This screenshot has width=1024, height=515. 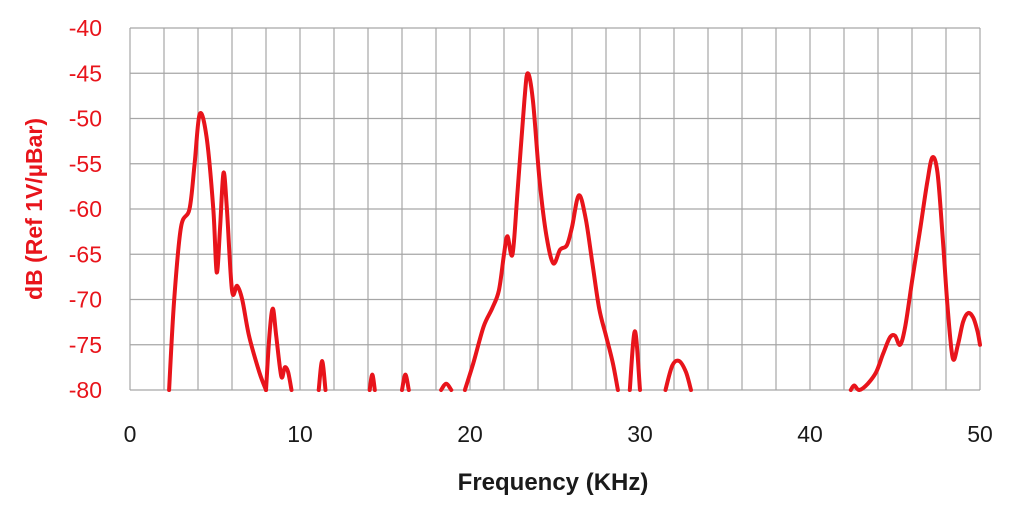 I want to click on x-tick-label: 30, so click(x=640, y=434).